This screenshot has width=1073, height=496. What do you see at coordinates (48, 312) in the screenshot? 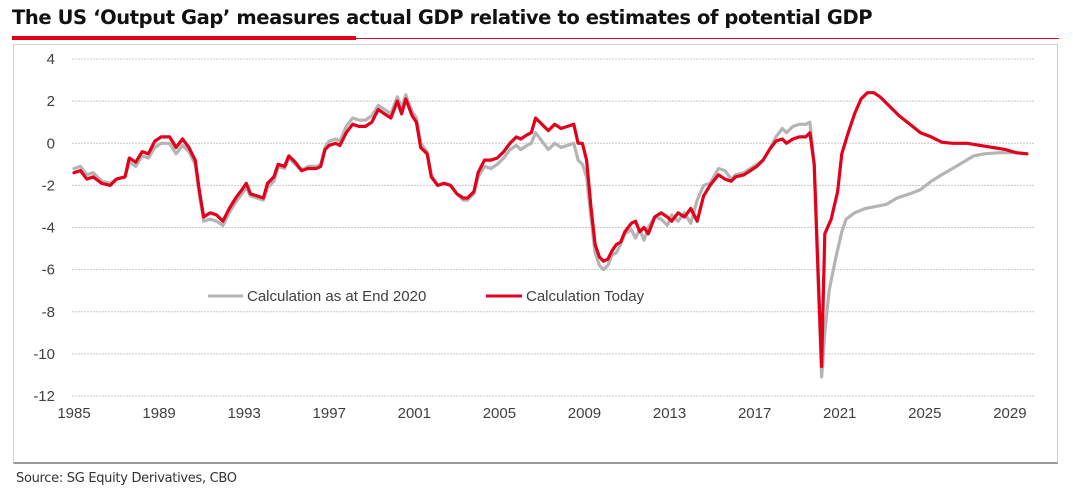
I see `y-tick-label: -8` at bounding box center [48, 312].